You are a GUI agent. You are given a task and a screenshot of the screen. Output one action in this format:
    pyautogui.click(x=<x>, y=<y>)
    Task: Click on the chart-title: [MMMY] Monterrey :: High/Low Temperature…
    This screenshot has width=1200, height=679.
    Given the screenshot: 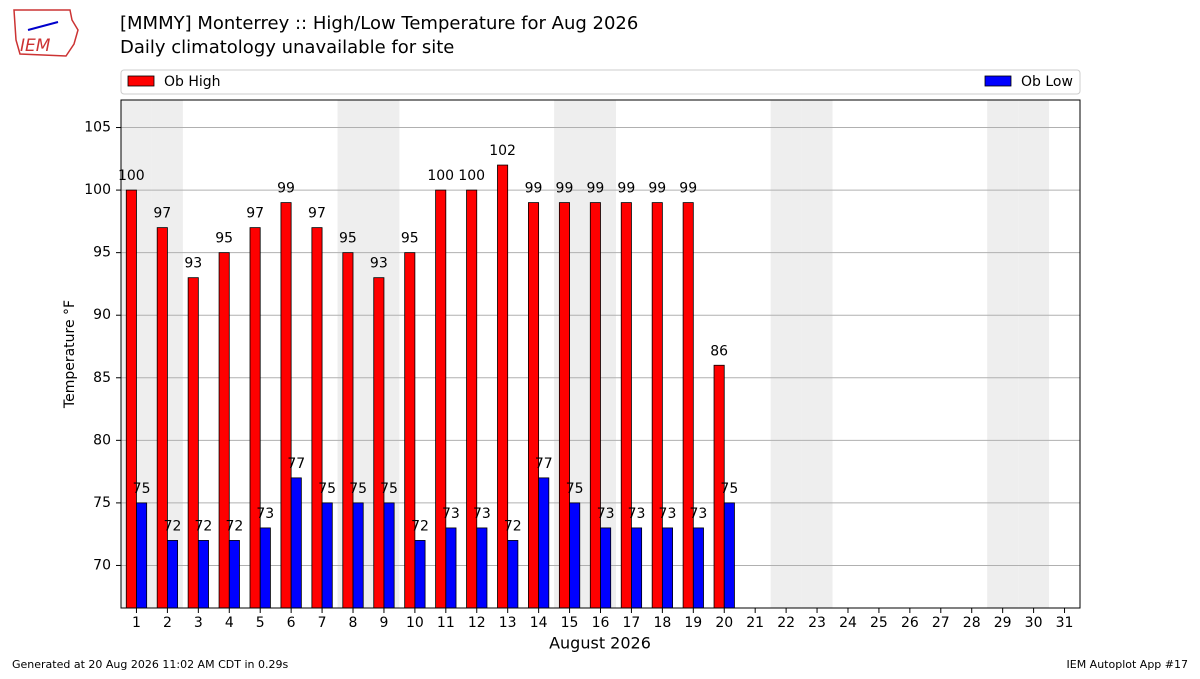 What is the action you would take?
    pyautogui.click(x=379, y=23)
    